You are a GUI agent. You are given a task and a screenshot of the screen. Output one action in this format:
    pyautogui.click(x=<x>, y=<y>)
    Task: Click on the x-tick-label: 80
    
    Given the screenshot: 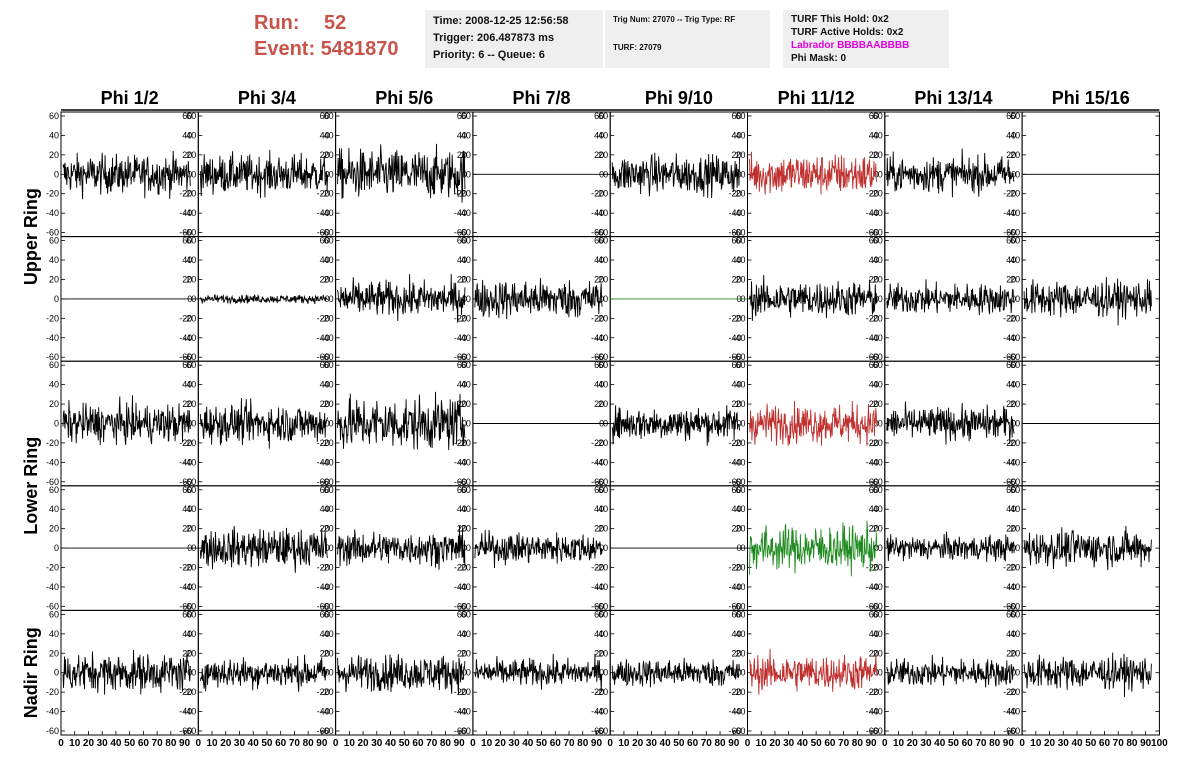 What is the action you would take?
    pyautogui.click(x=720, y=743)
    